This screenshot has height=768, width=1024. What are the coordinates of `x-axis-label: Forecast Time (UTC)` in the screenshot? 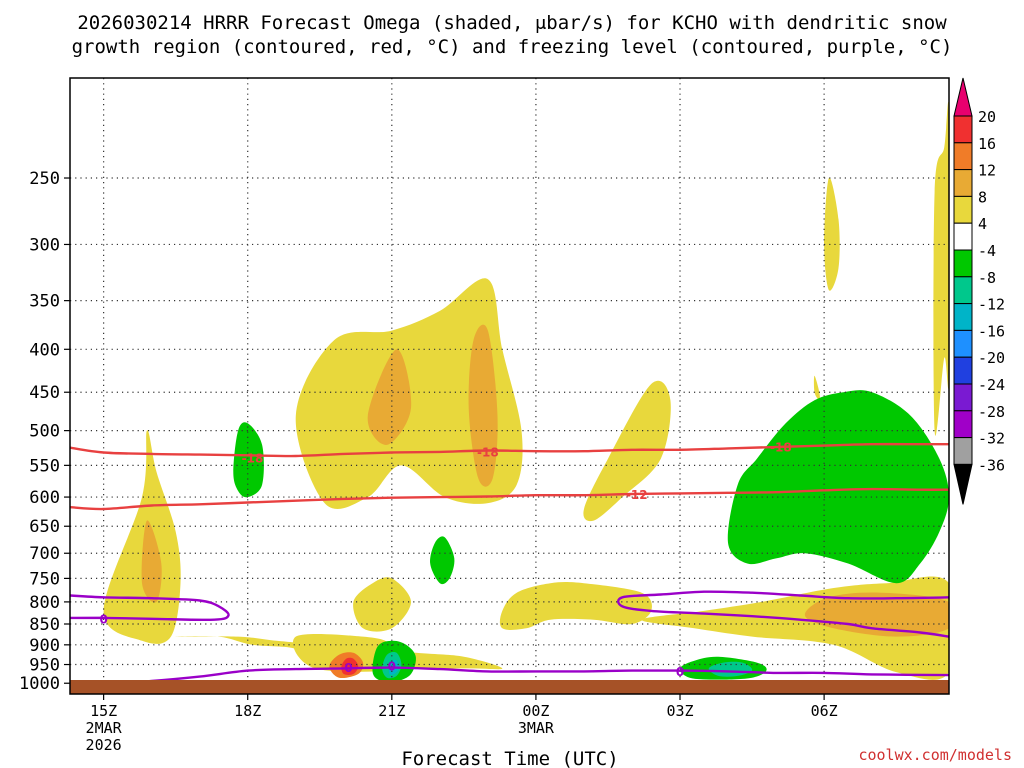 It's located at (509, 758).